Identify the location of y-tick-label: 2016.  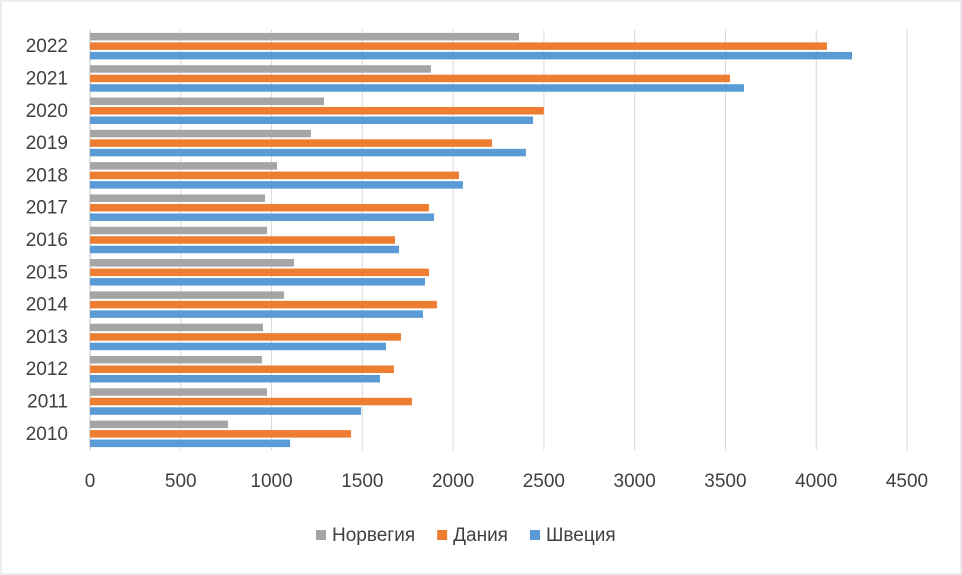
(47, 240).